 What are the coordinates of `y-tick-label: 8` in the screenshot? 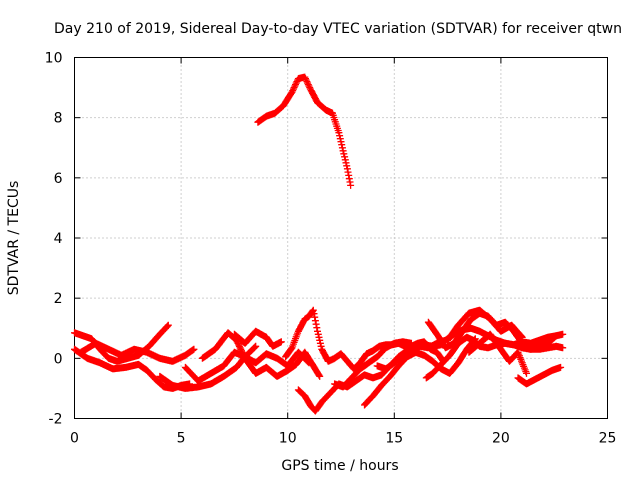 It's located at (58, 119).